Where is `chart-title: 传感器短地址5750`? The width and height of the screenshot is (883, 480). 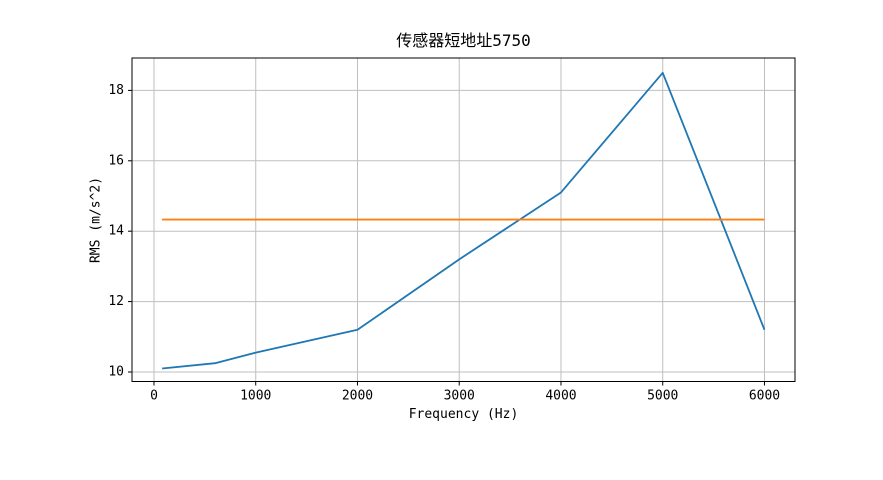
chart-title: 传感器短地址5750 is located at coordinates (463, 40).